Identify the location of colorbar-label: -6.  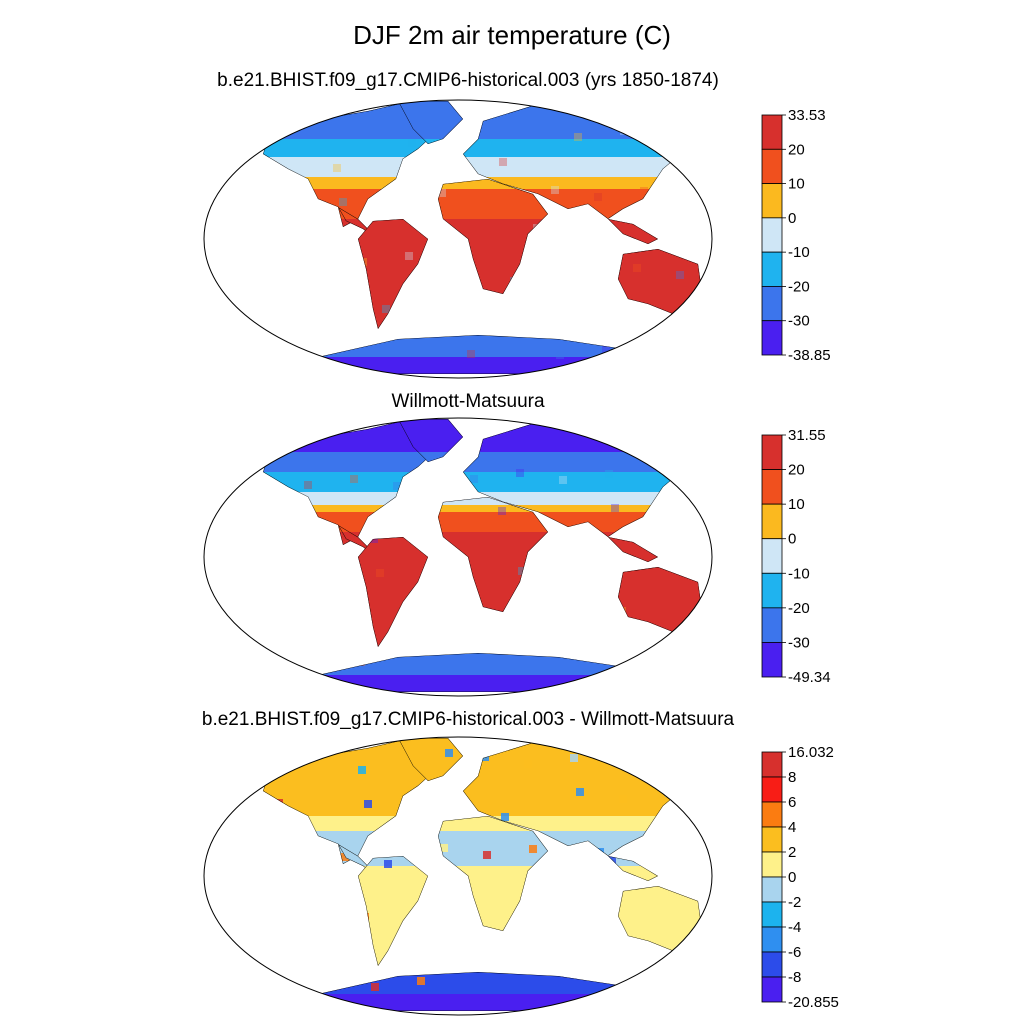
(794, 952).